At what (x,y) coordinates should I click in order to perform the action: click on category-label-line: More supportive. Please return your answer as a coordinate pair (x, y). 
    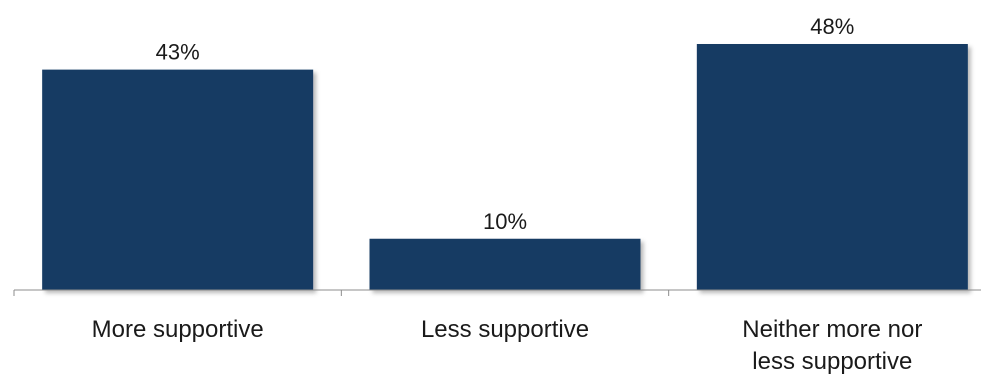
    Looking at the image, I should click on (178, 329).